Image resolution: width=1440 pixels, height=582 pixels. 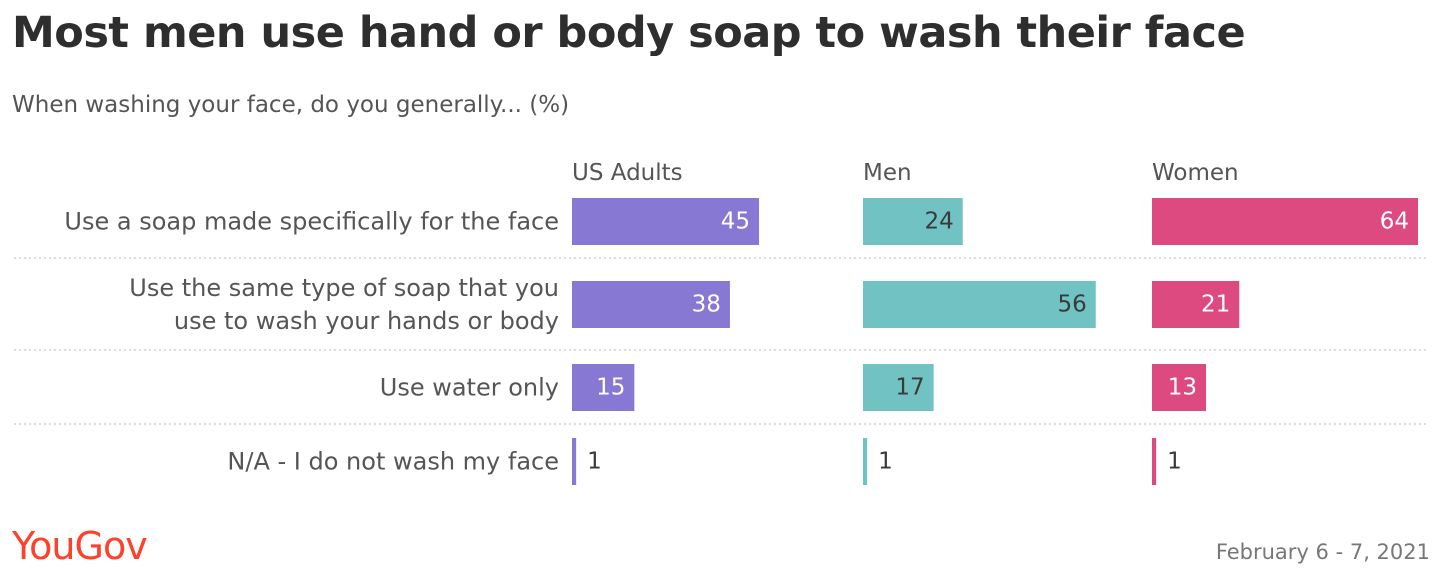 I want to click on value-label-0-3: 1, so click(x=594, y=462).